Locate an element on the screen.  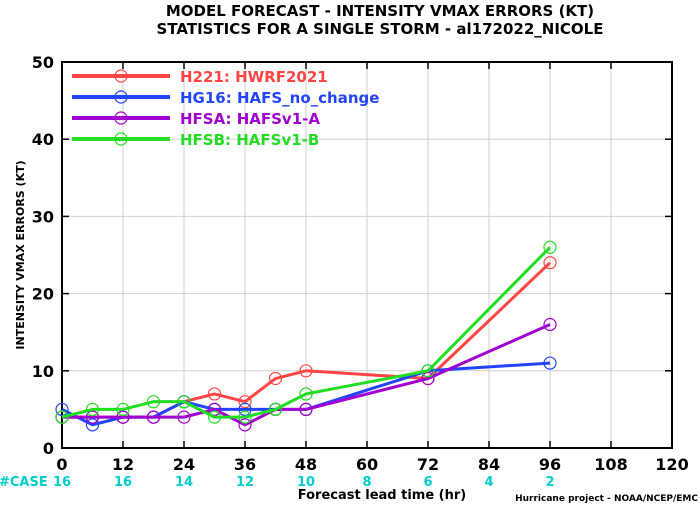
case-count: 4 is located at coordinates (488, 482).